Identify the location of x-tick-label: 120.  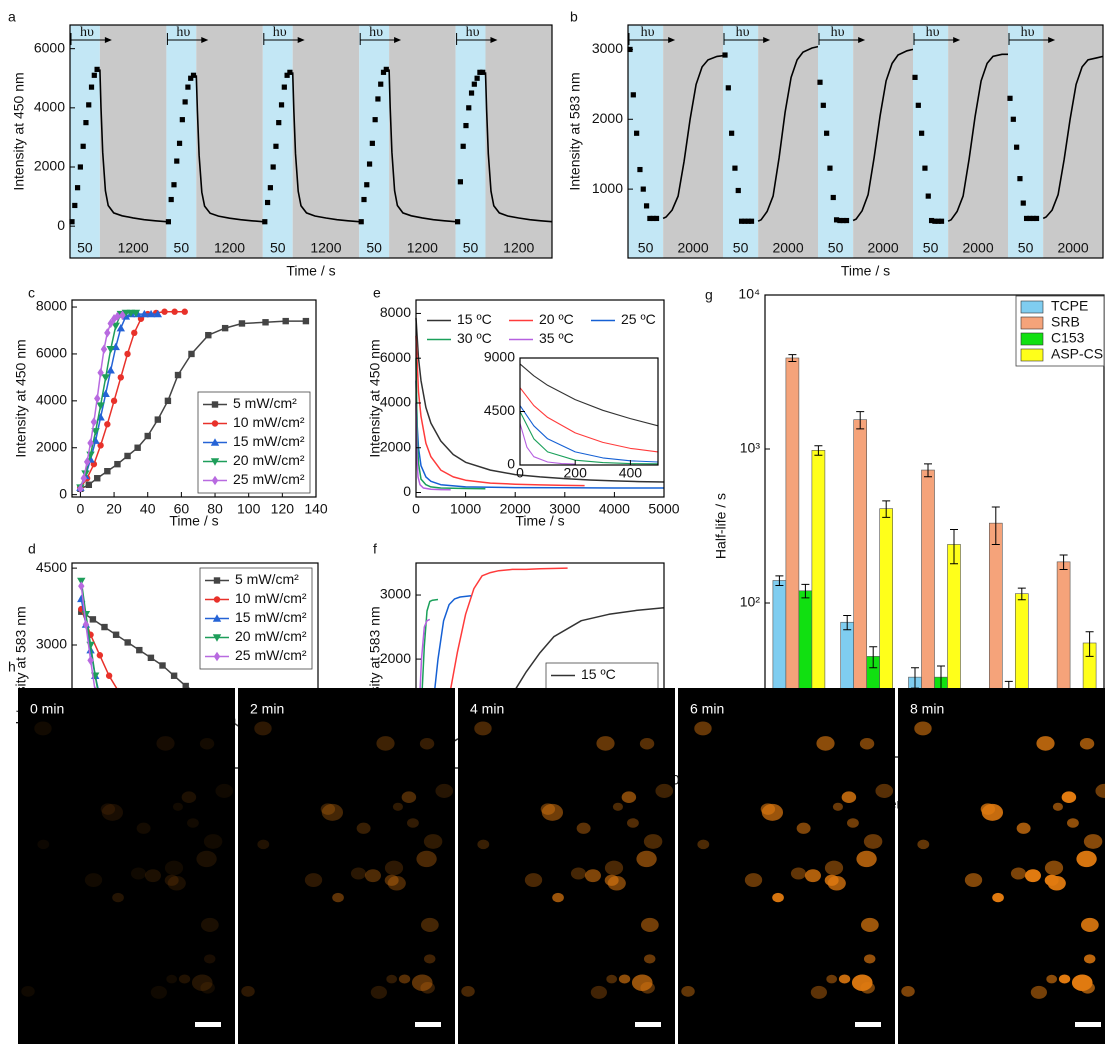
(283, 509).